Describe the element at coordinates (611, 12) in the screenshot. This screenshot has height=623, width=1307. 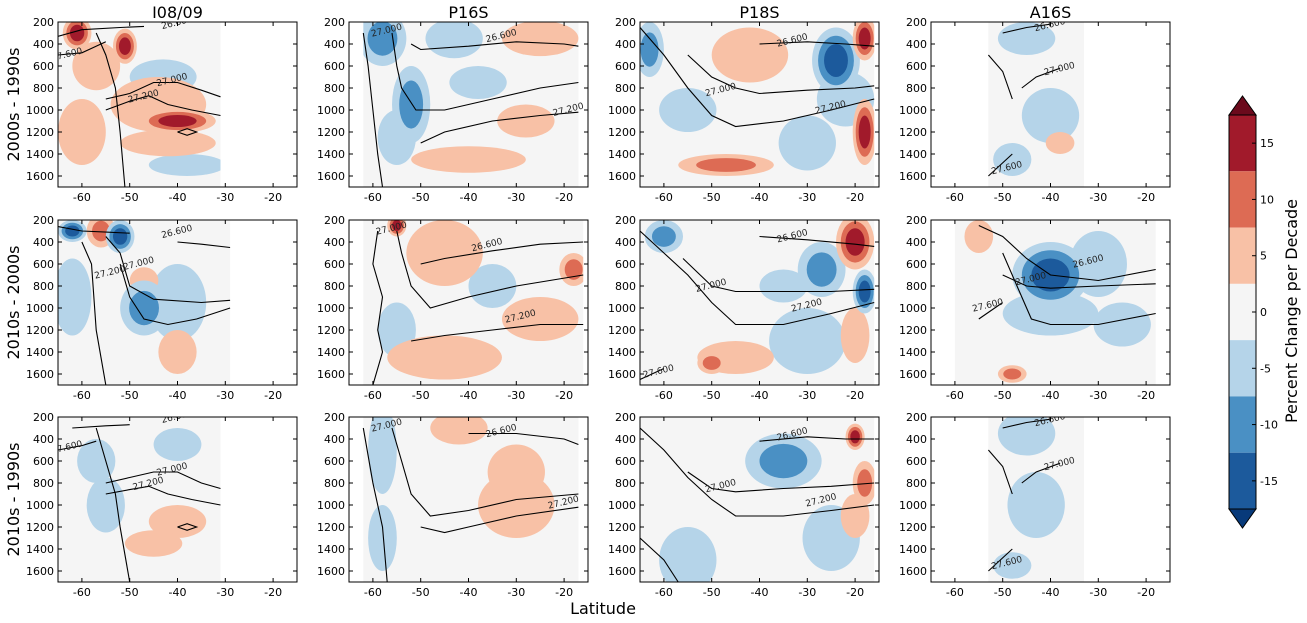
I see `column-titles: I08/09 P16S P18S A16S` at that location.